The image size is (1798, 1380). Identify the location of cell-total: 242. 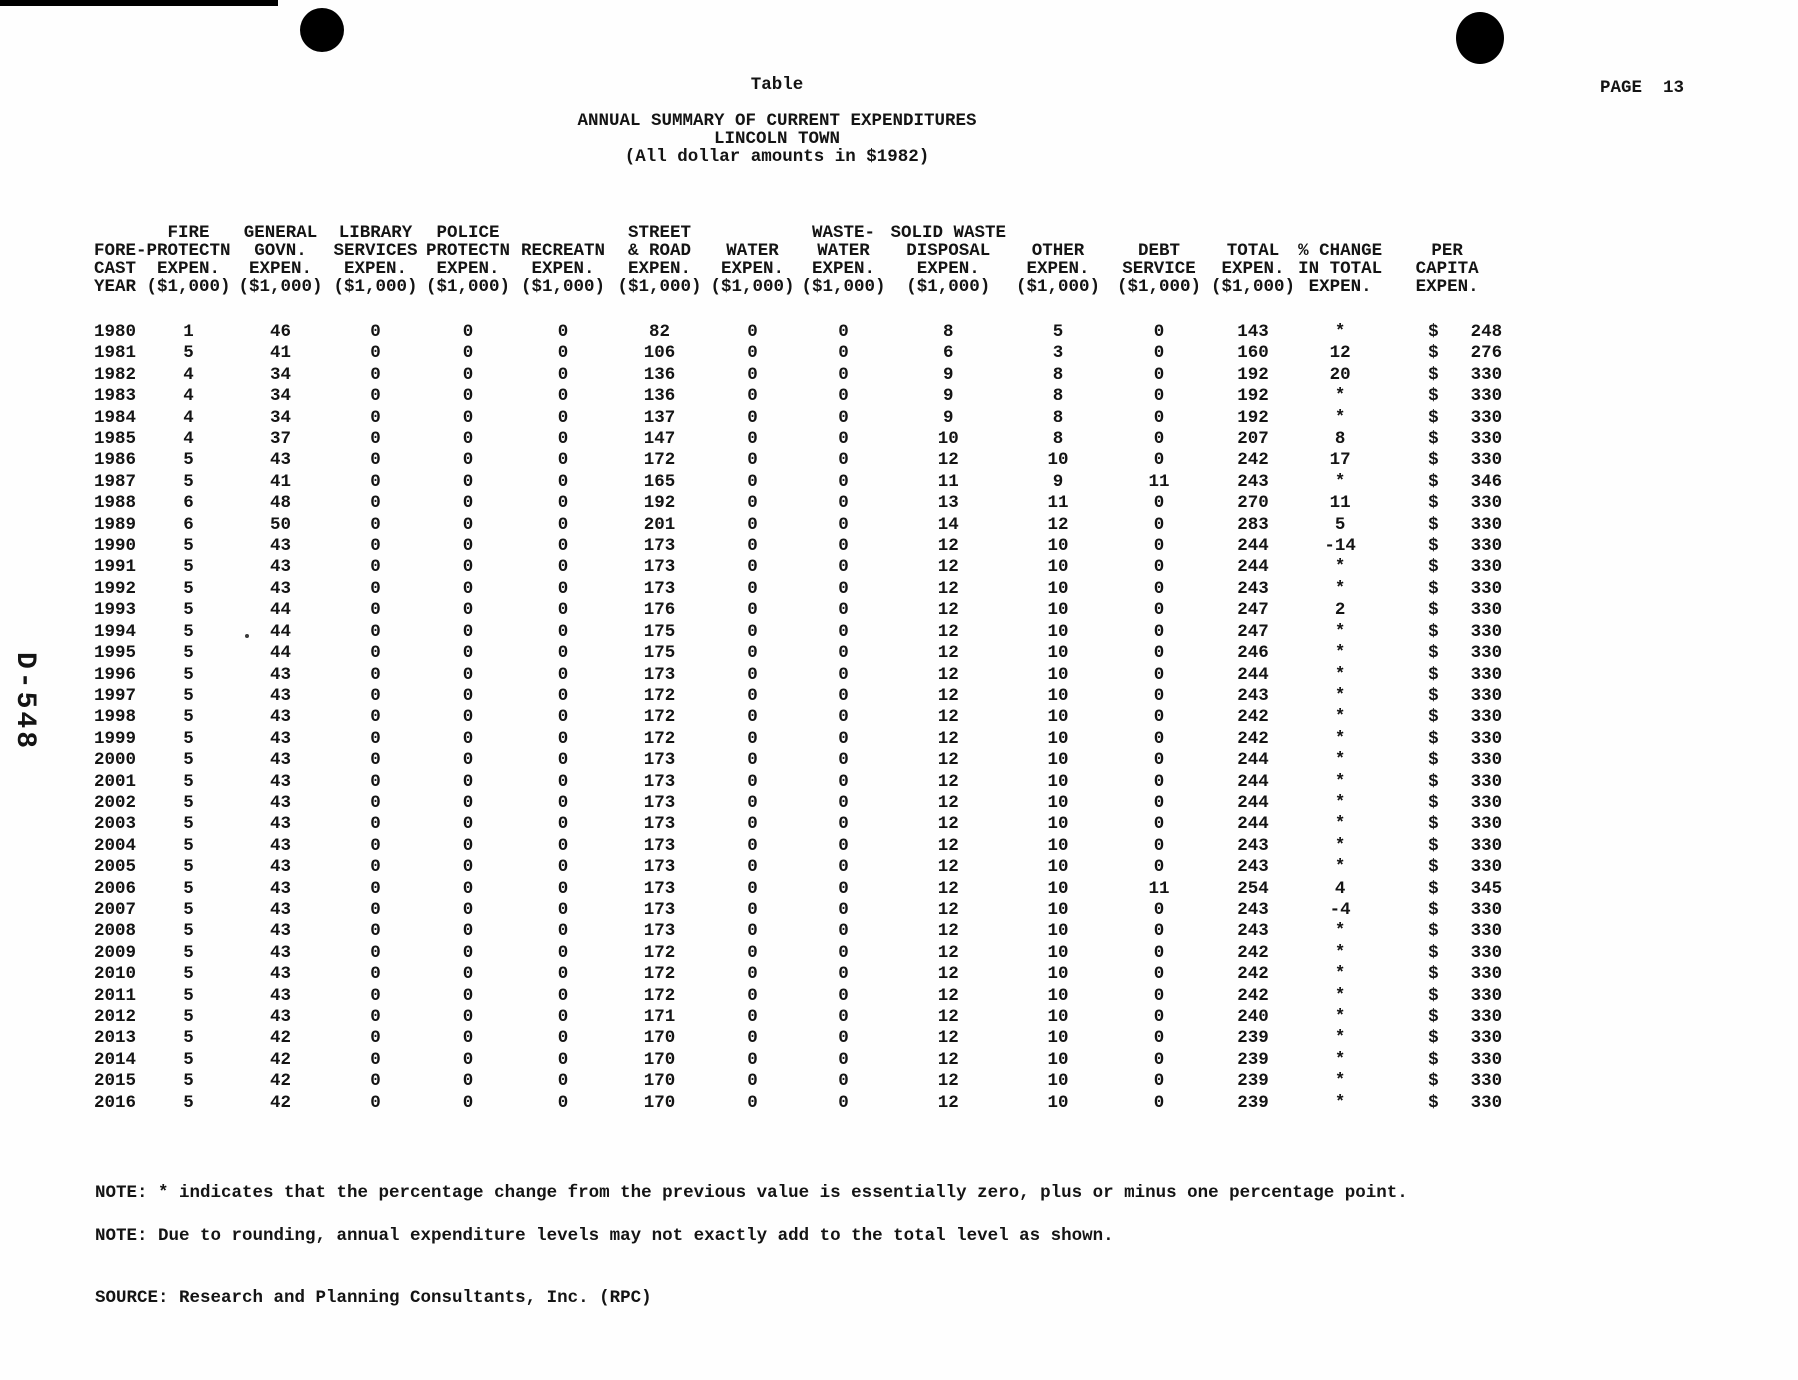
(1253, 952).